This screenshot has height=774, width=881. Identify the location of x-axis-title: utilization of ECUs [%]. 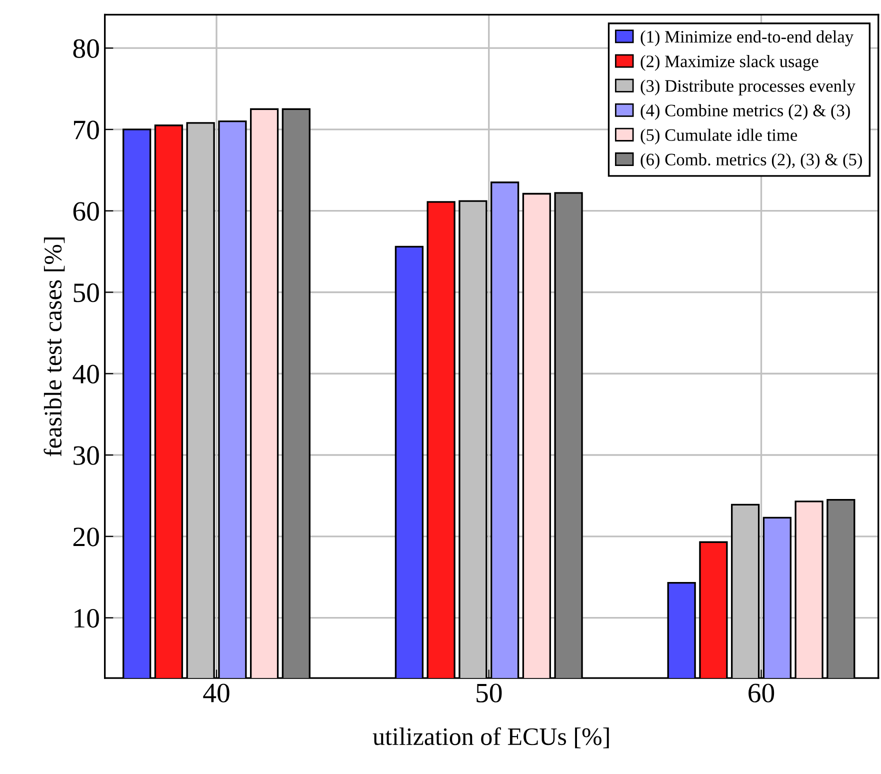
(490, 737).